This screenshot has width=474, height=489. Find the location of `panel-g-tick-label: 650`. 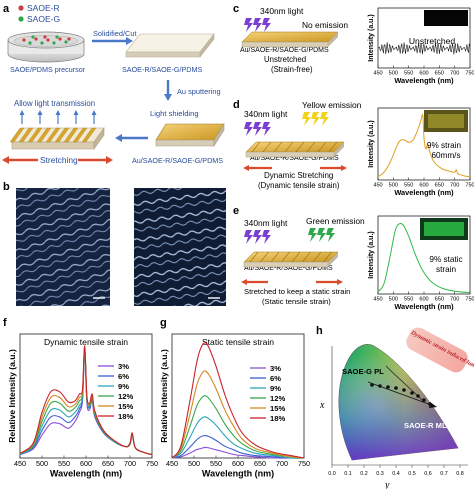

panel-g-tick-label: 650 is located at coordinates (260, 463).